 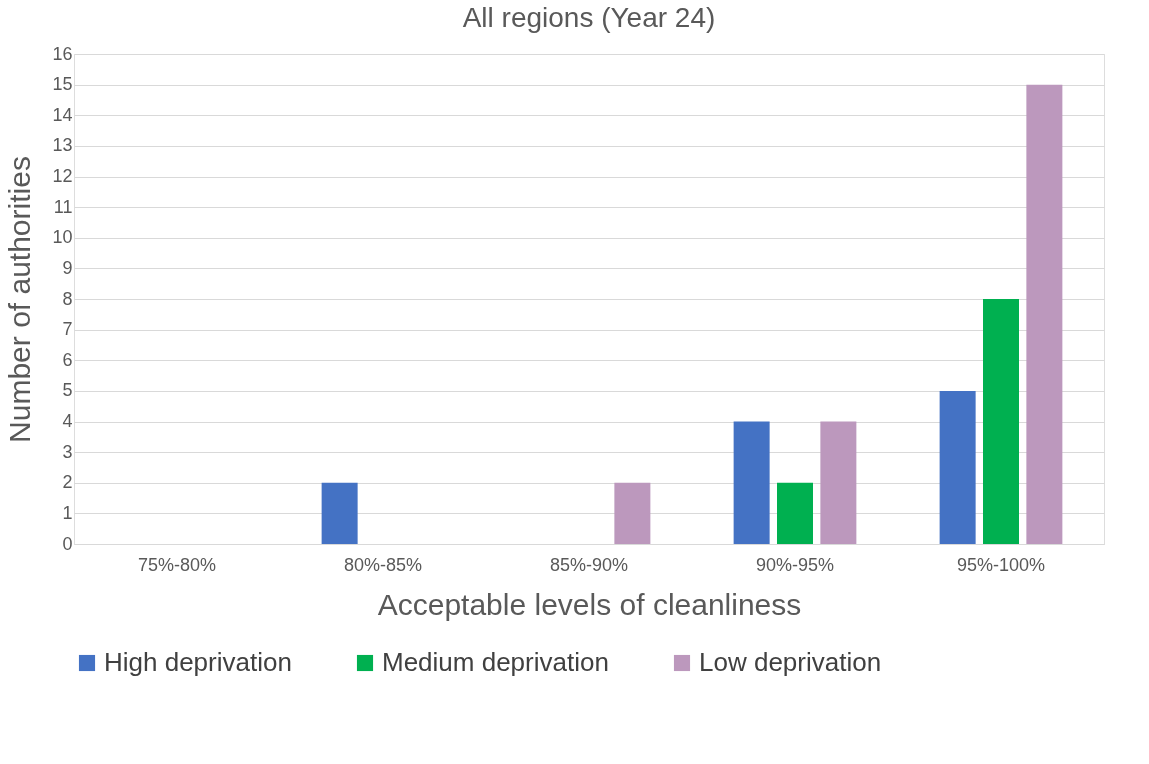 I want to click on y-tick-label: 3, so click(x=67, y=451).